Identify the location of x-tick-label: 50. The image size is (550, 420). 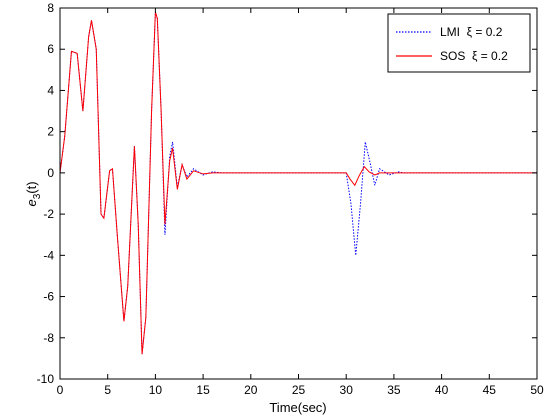
(537, 390).